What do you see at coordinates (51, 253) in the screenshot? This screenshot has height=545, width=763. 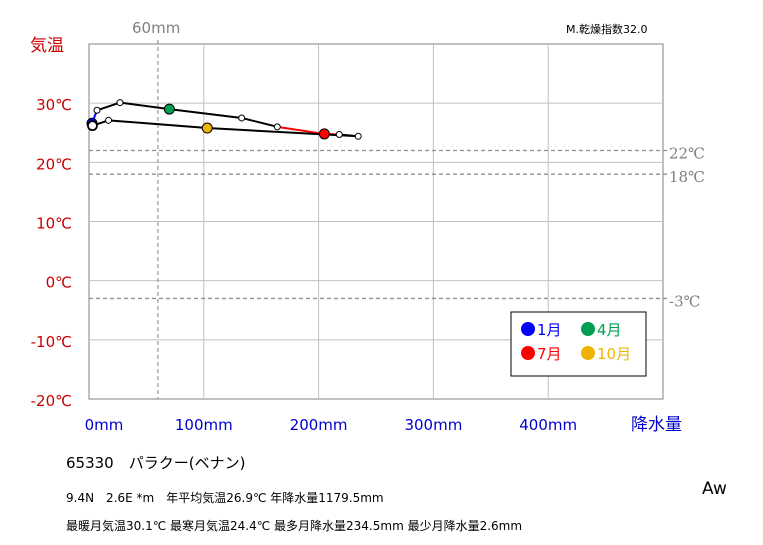 I see `y-tick-labels: -20℃ -10℃ 0℃ 10℃ 20℃ 30℃` at bounding box center [51, 253].